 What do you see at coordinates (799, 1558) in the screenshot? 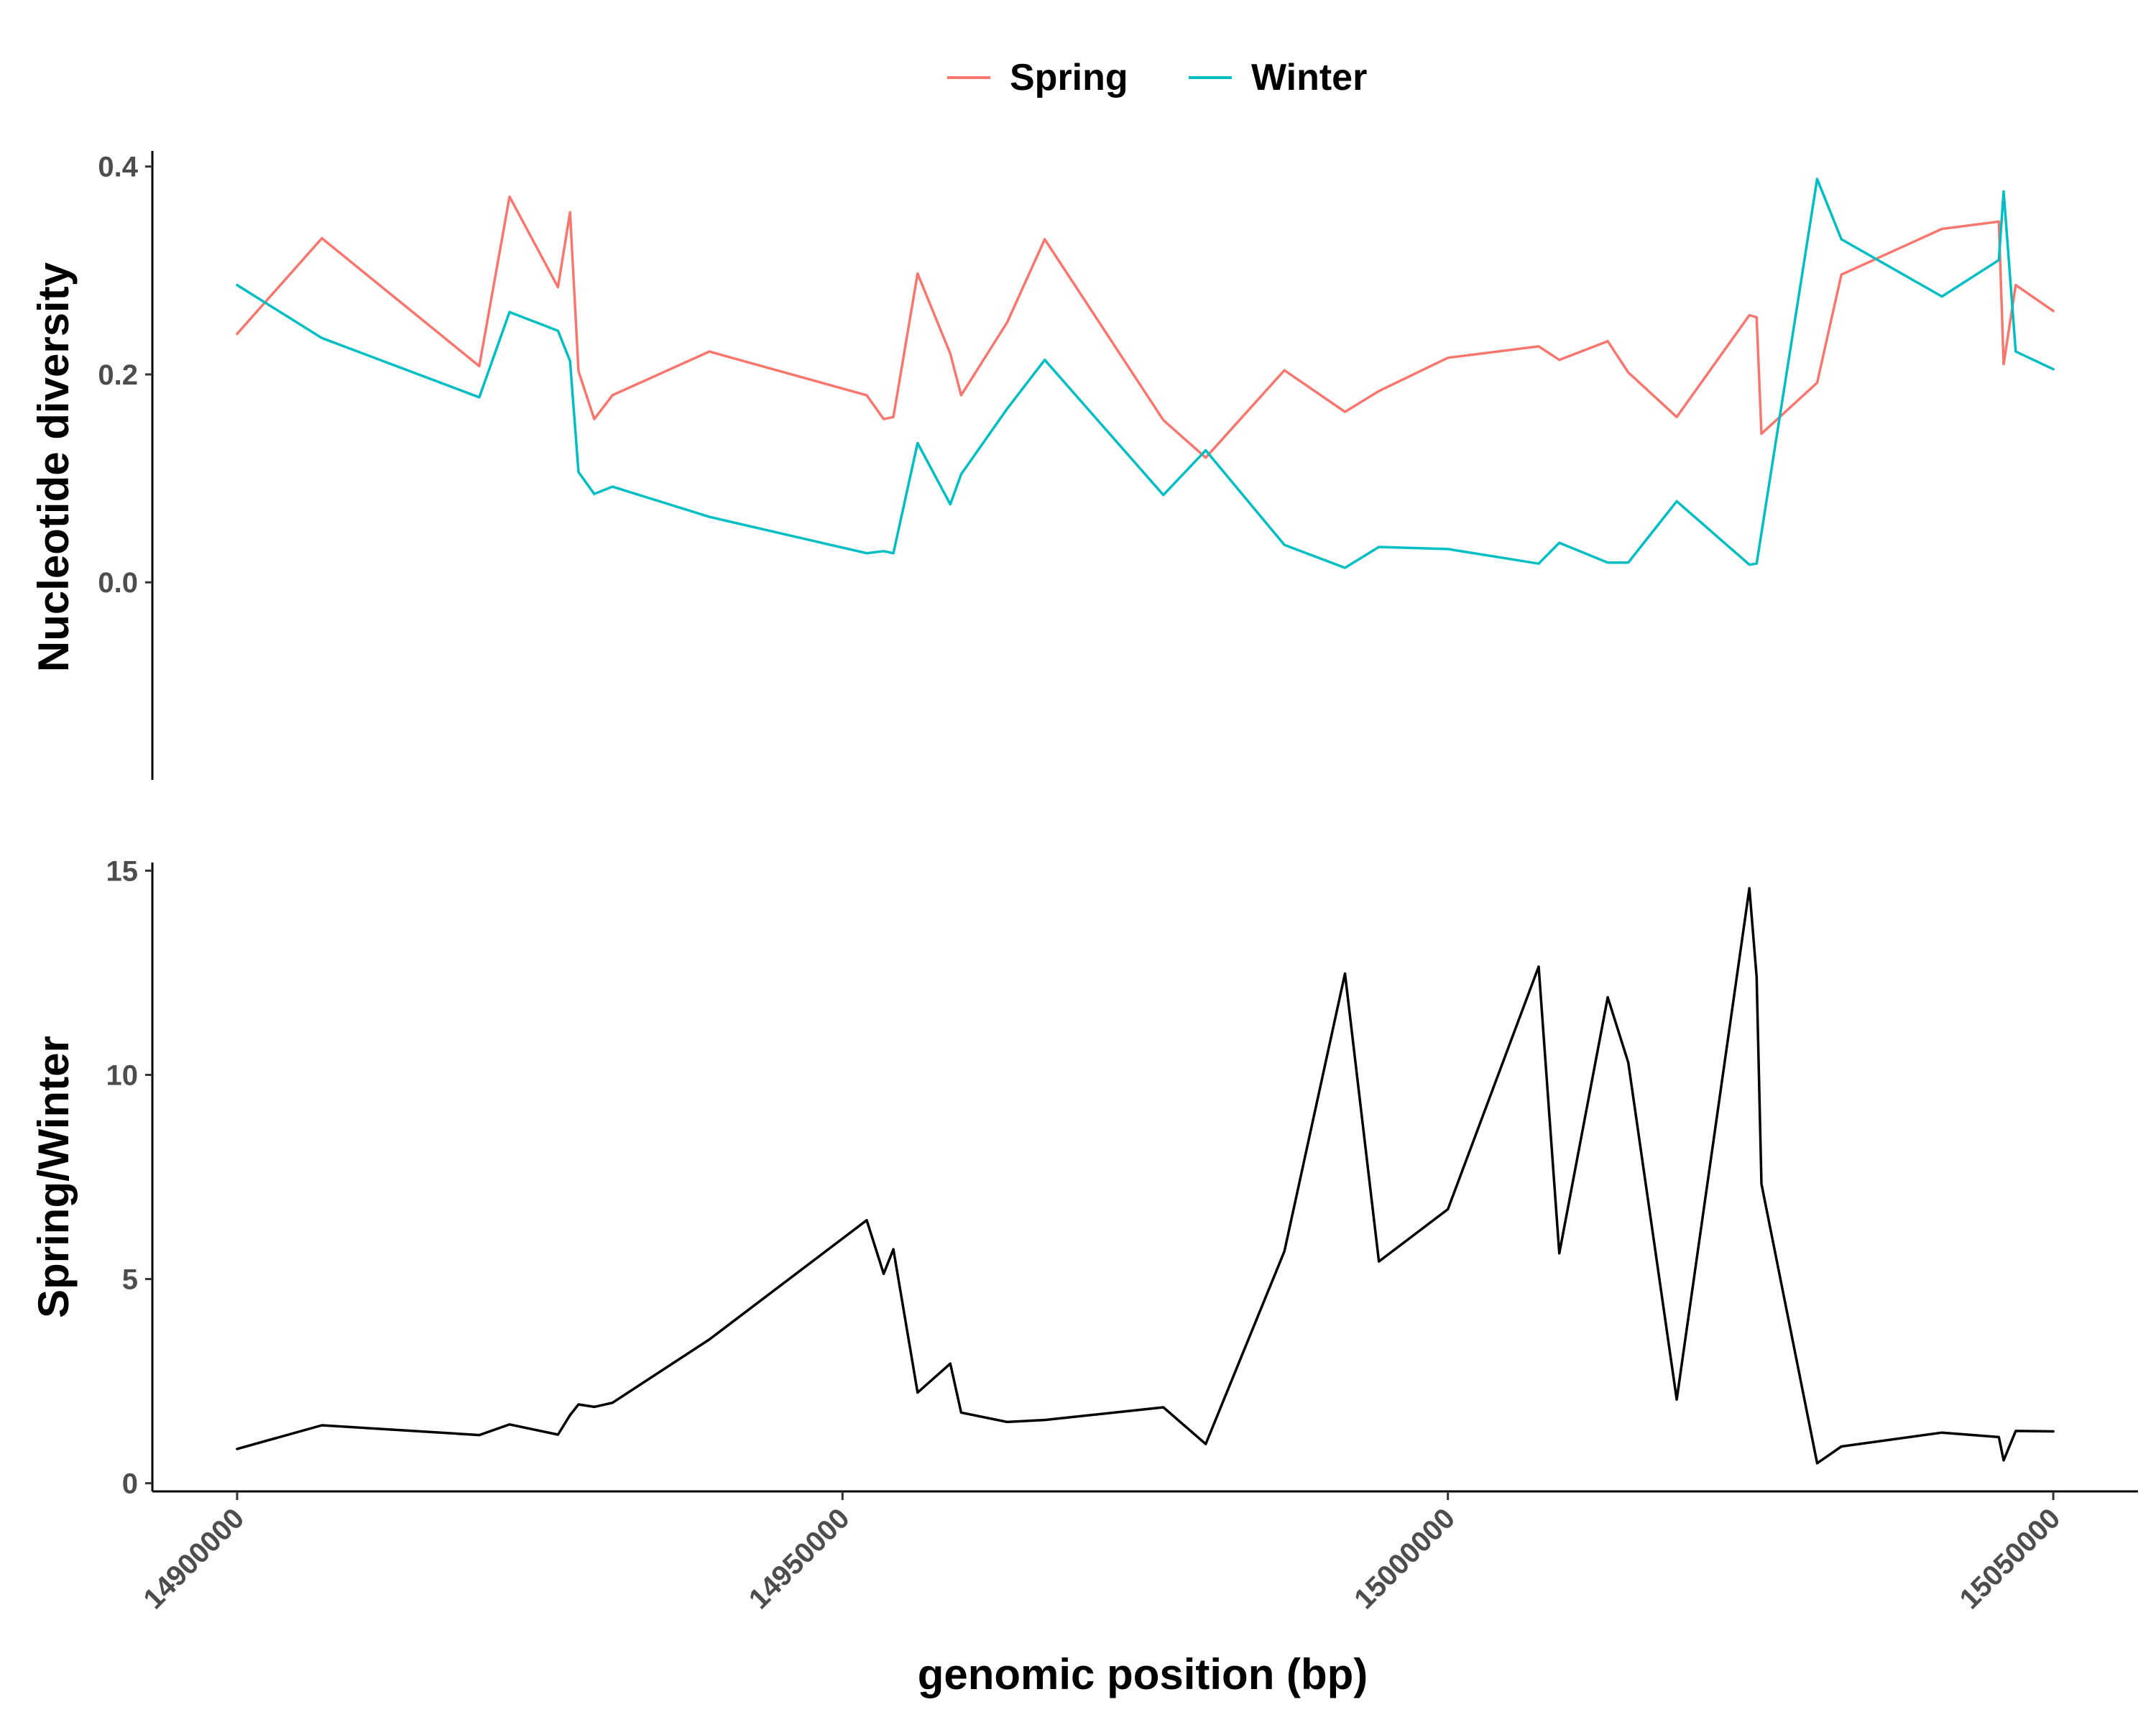
I see `x-tick-label: 14950000` at bounding box center [799, 1558].